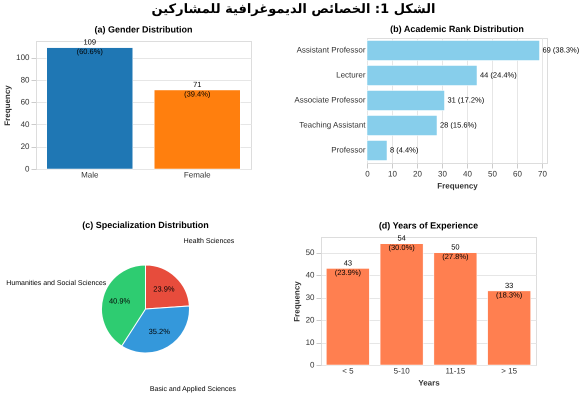  I want to click on x-tick-label: Male, so click(90, 175).